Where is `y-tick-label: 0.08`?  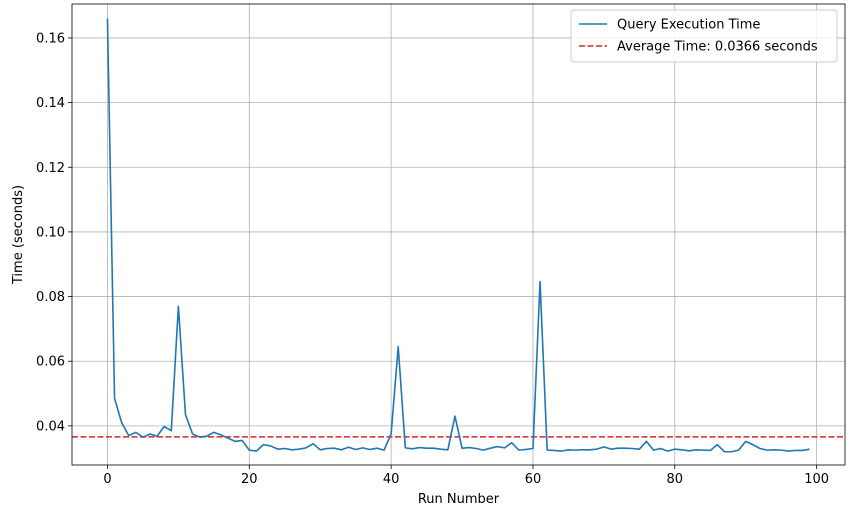 y-tick-label: 0.08 is located at coordinates (50, 297).